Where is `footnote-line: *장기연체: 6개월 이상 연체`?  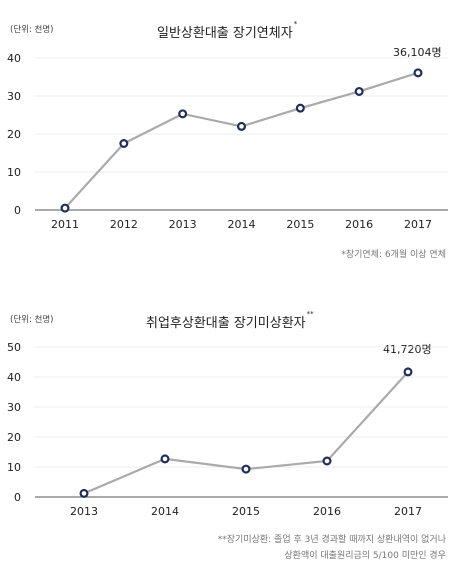
footnote-line: *장기연체: 6개월 이상 연체 is located at coordinates (393, 255).